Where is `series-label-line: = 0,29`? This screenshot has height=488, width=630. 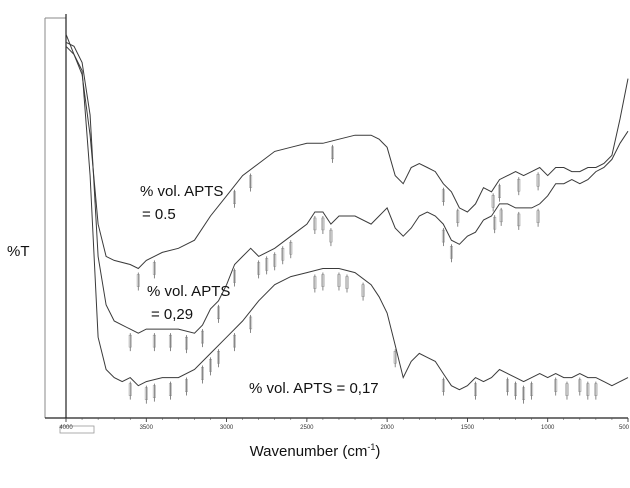 series-label-line: = 0,29 is located at coordinates (172, 314).